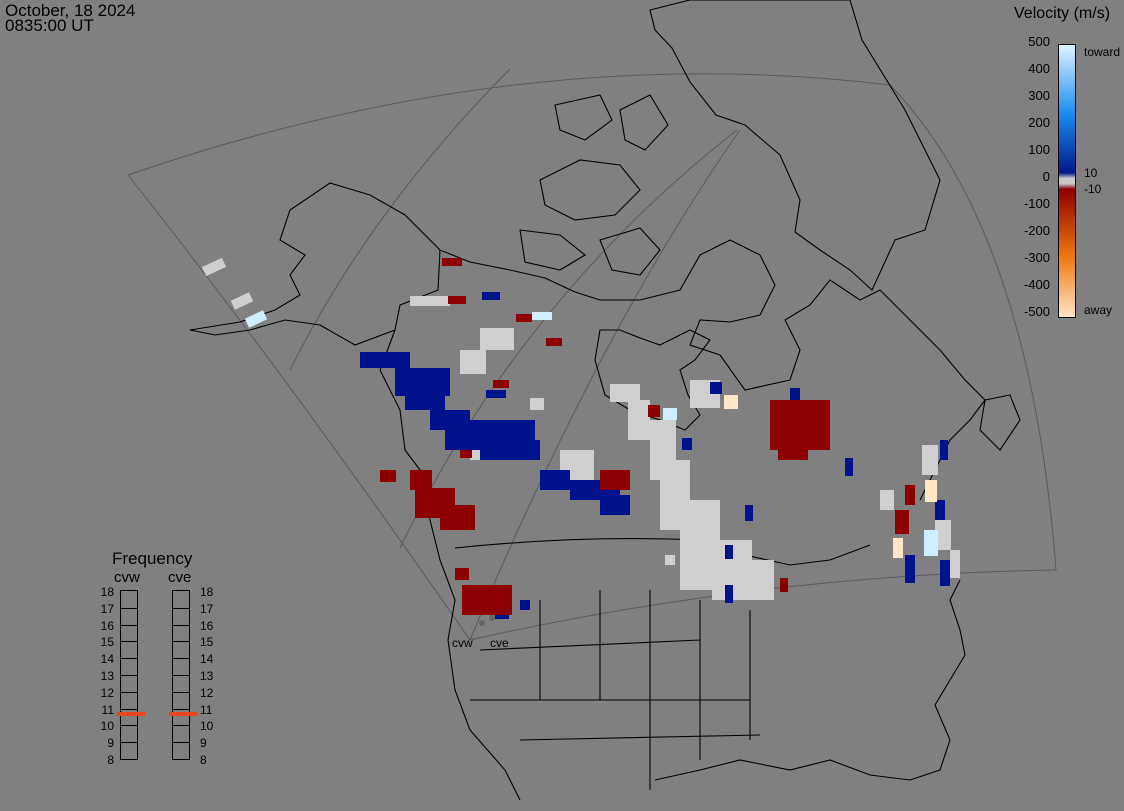 This screenshot has width=1124, height=811. Describe the element at coordinates (1067, 181) in the screenshot. I see `velocity-colorbar` at that location.